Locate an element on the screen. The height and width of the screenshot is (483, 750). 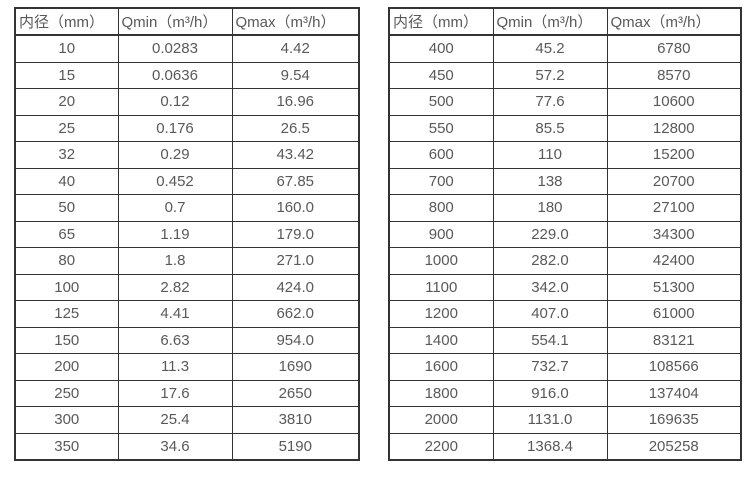
table-row: 40 0.452 67.85 is located at coordinates (187, 181).